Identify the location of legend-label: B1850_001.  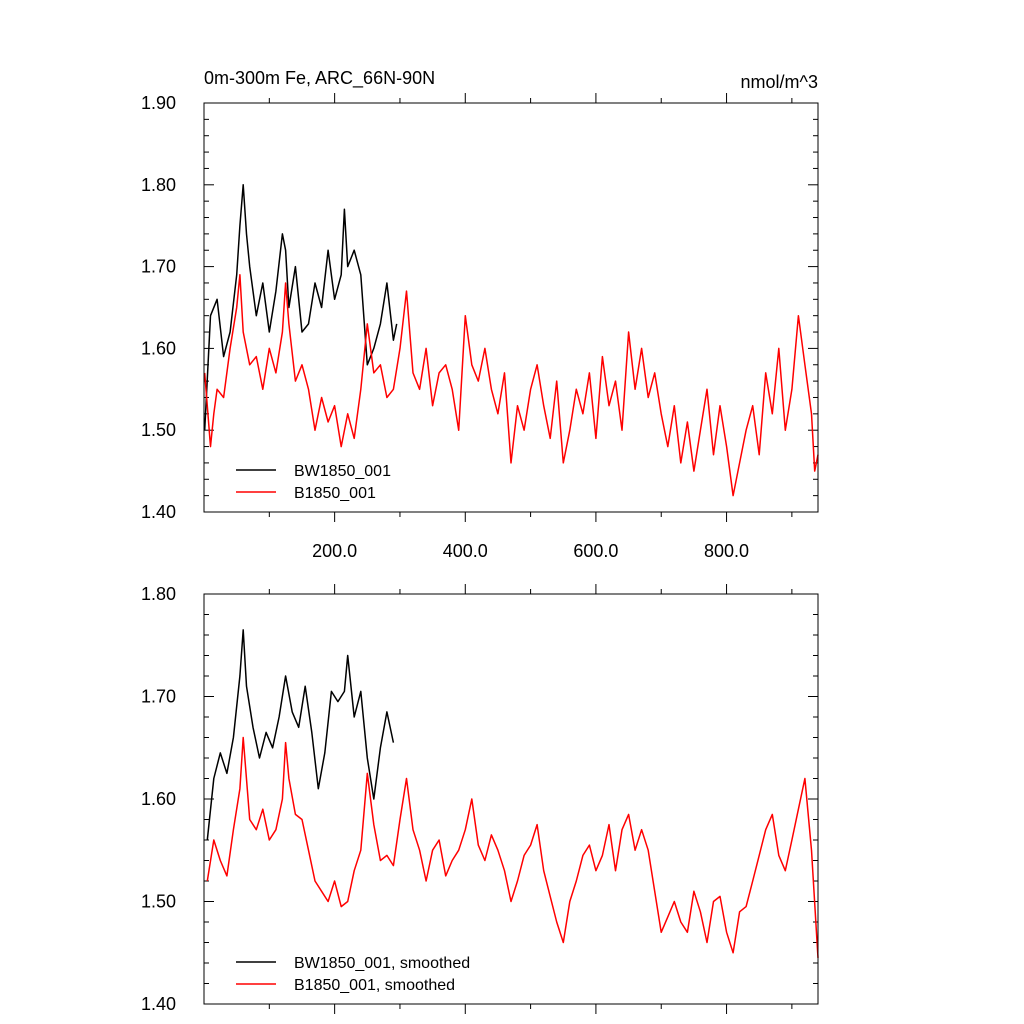
(335, 493).